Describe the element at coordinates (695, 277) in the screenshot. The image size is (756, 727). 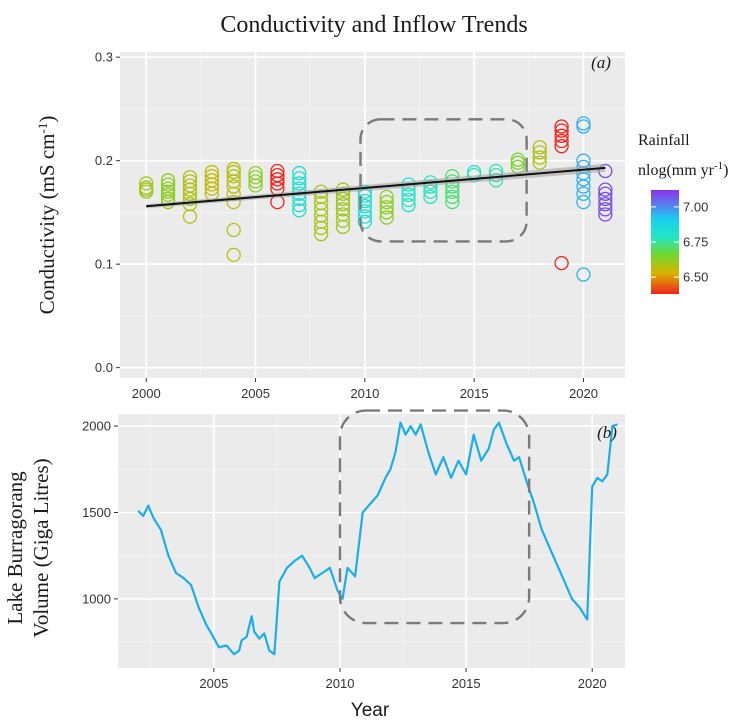
I see `legend-tick-label: 6.50` at that location.